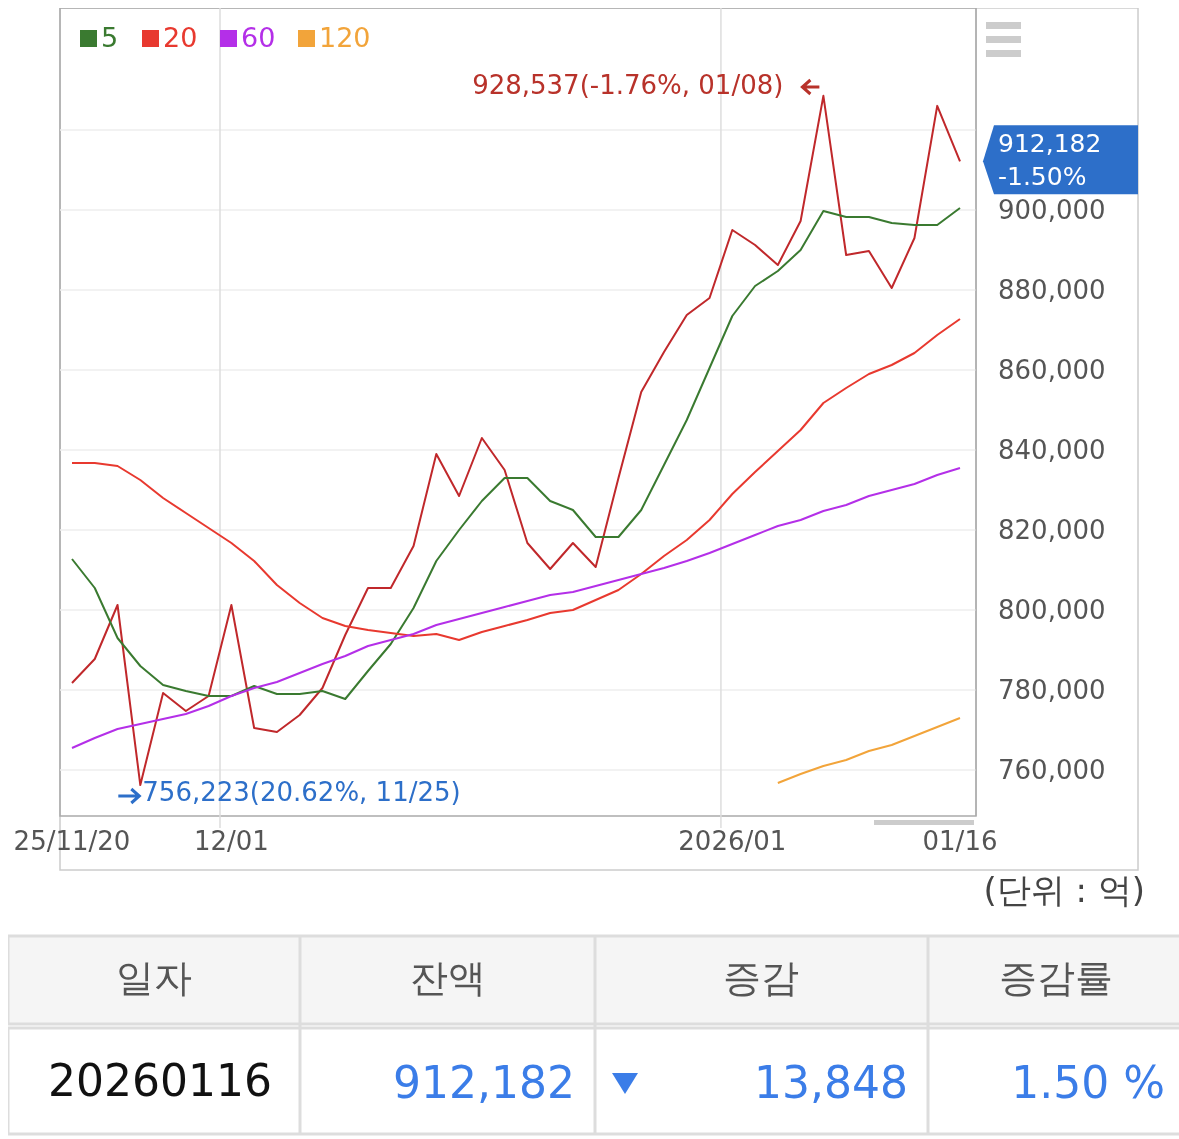 The width and height of the screenshot is (1179, 1139). What do you see at coordinates (1042, 177) in the screenshot?
I see `text: -1.50%` at bounding box center [1042, 177].